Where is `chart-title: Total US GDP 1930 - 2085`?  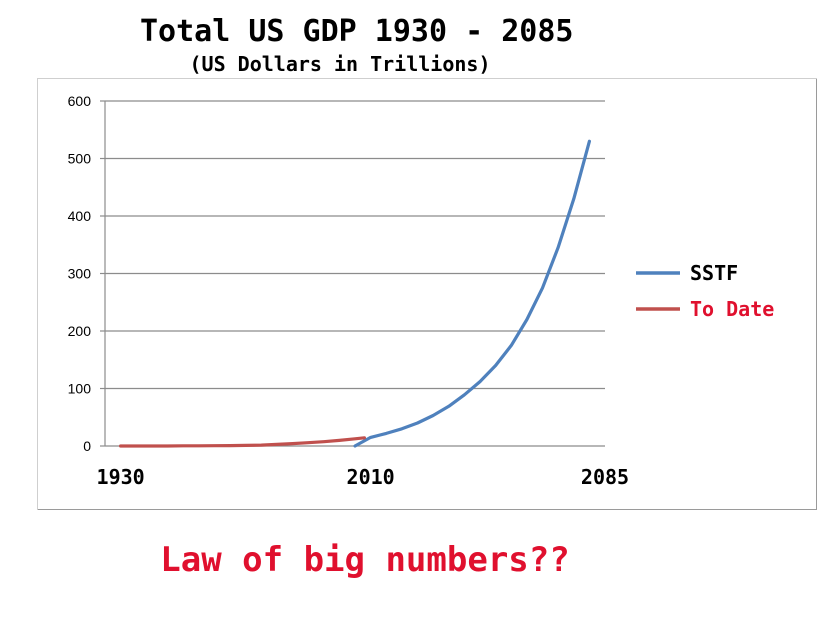 chart-title: Total US GDP 1930 - 2085 is located at coordinates (357, 31).